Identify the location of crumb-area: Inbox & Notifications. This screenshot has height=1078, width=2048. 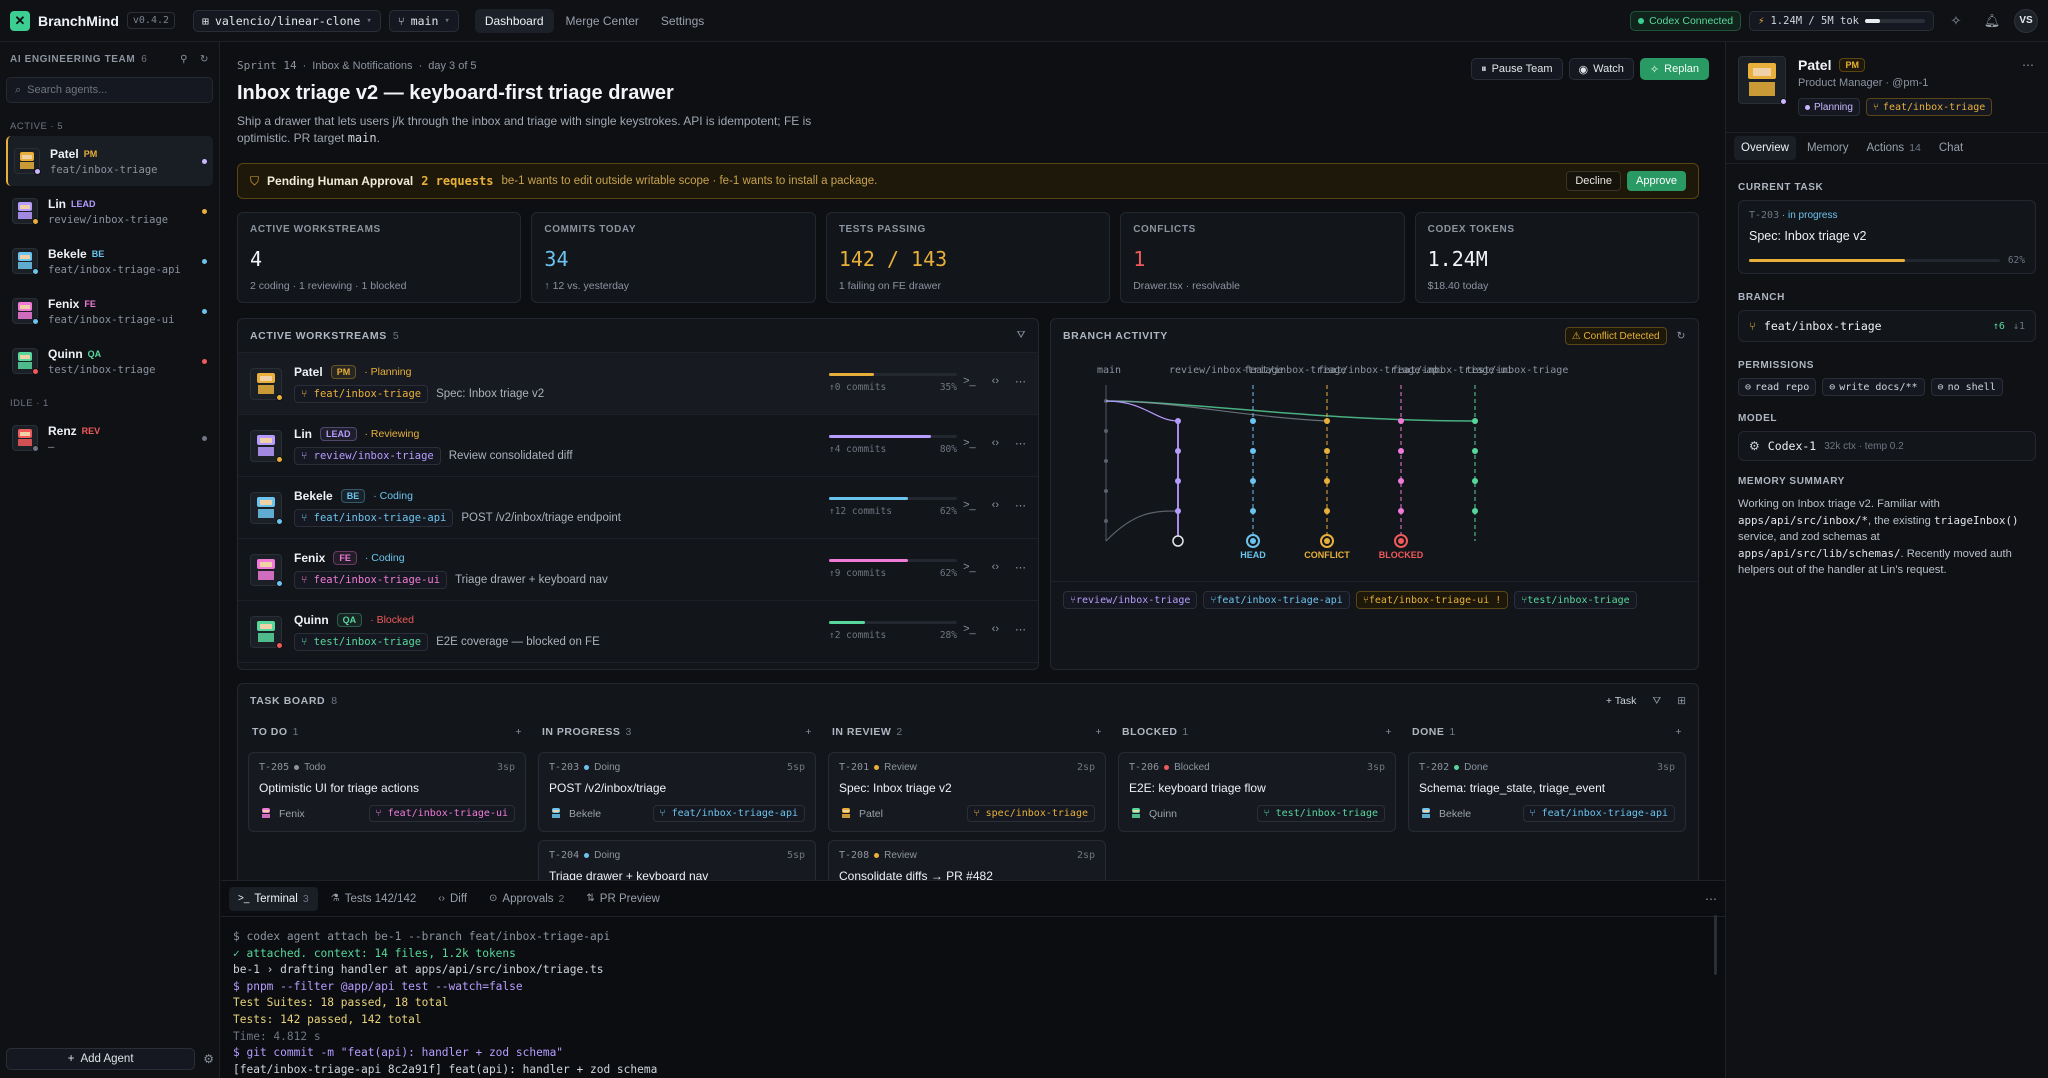
(362, 65).